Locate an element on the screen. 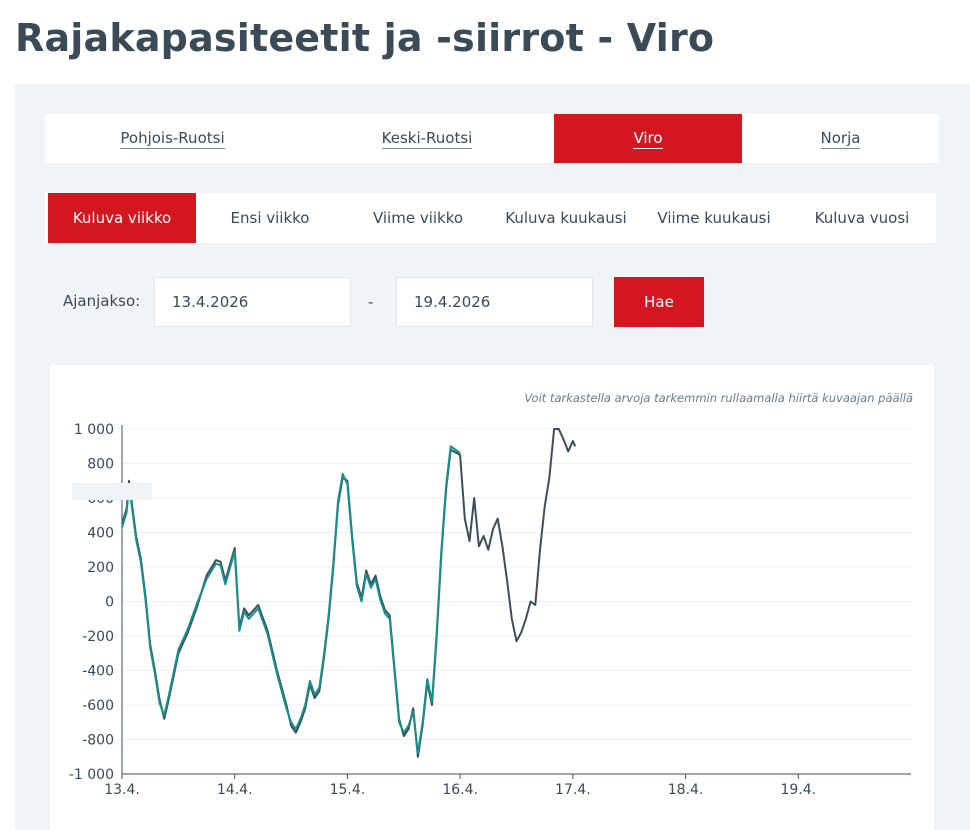  tab-label: Kuluva kuukausi is located at coordinates (566, 218).